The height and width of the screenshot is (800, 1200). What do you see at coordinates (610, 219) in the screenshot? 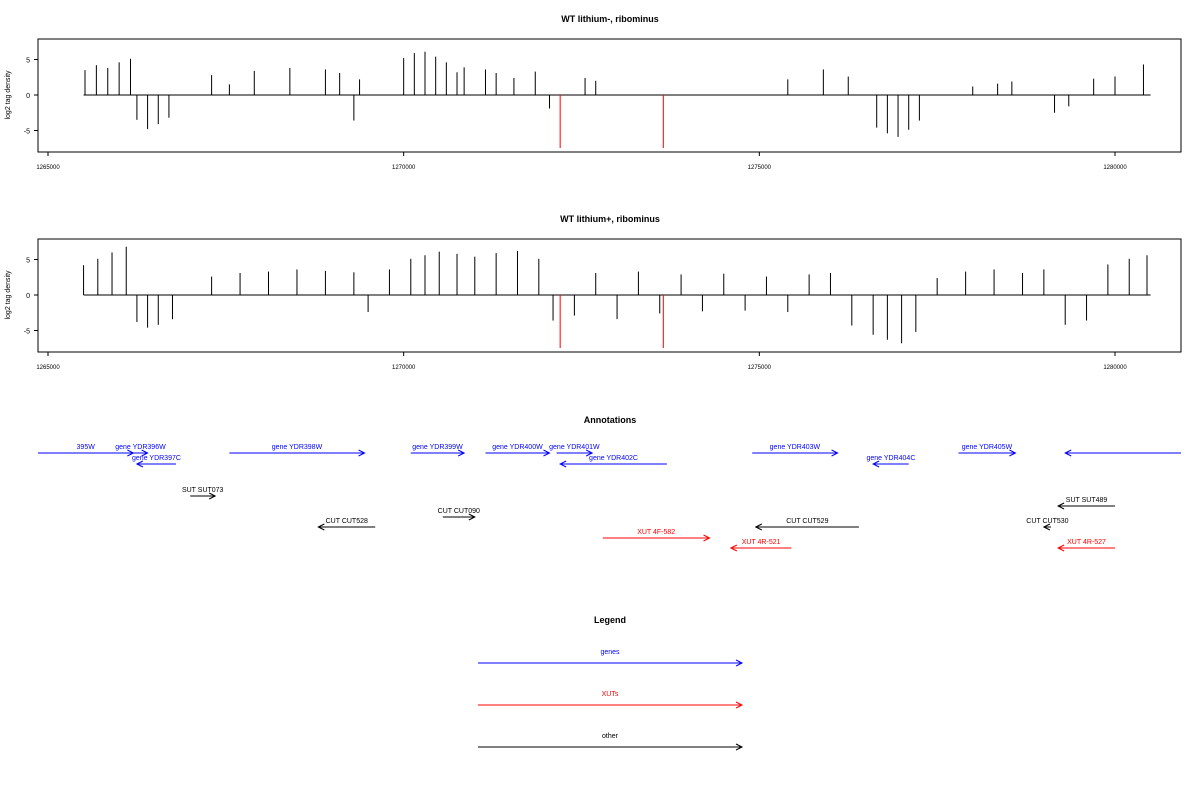
I see `panel-title: WT lithium+, ribominus` at bounding box center [610, 219].